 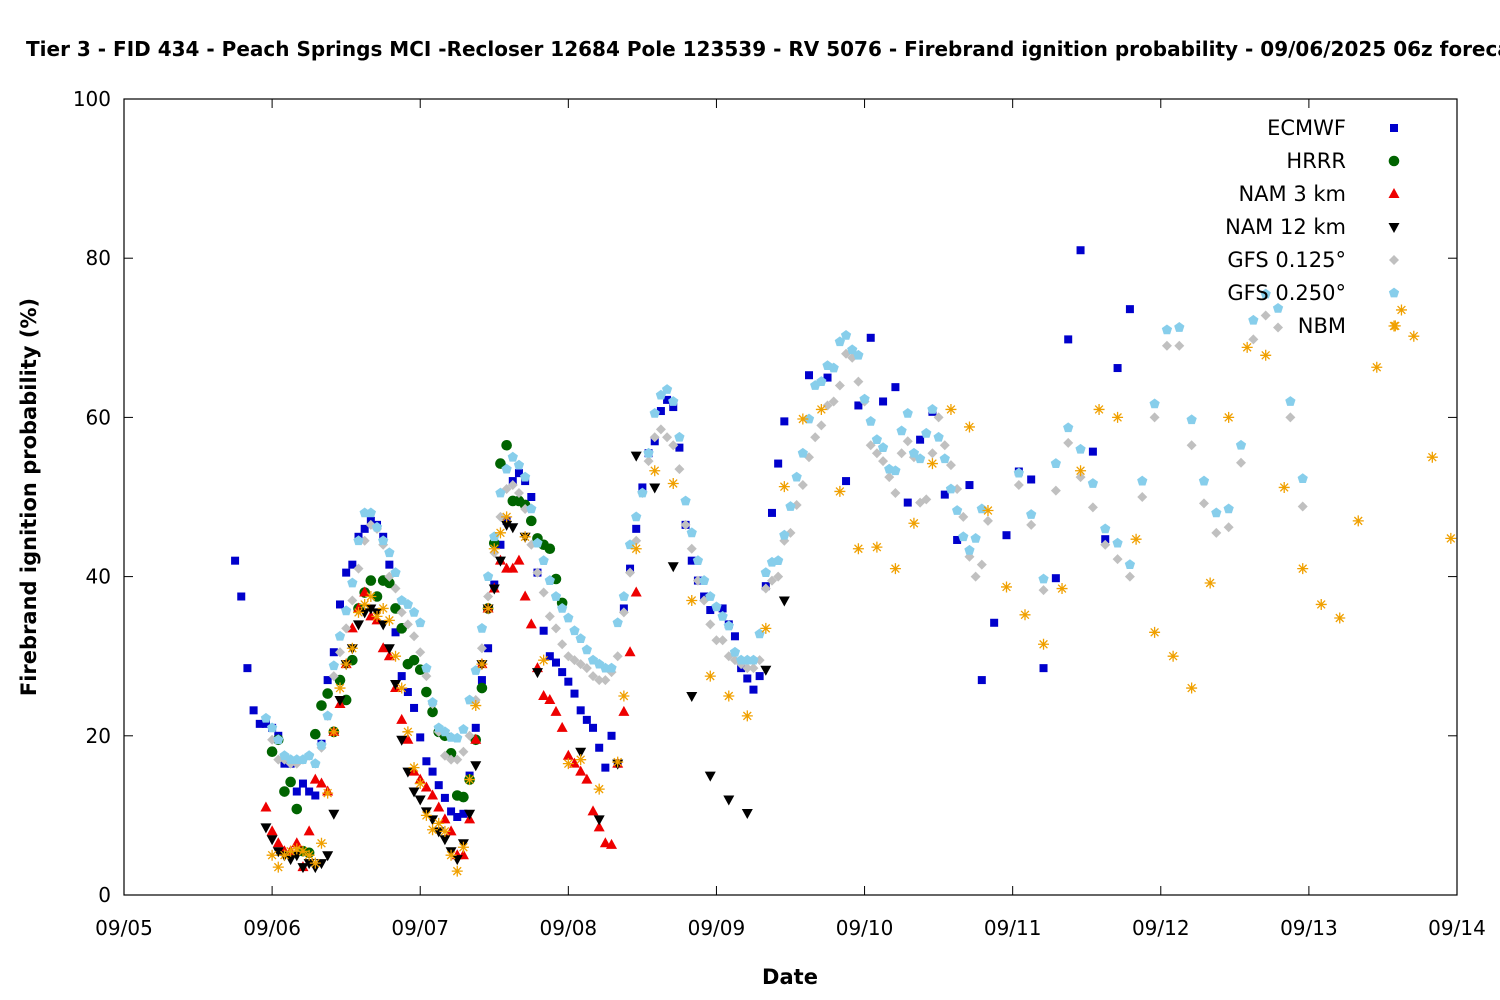 What do you see at coordinates (98, 577) in the screenshot?
I see `y-tick-label: 40` at bounding box center [98, 577].